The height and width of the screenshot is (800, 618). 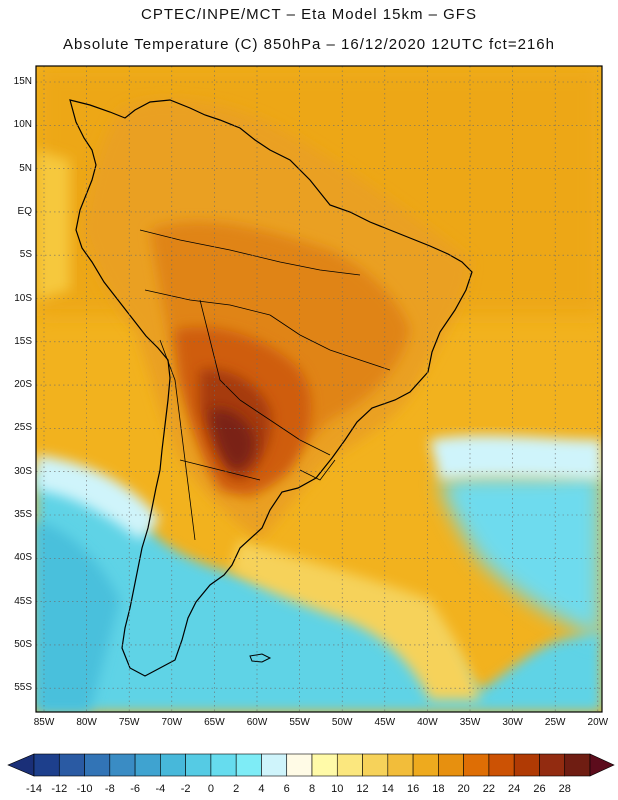 I want to click on lat-tick-label: 10S, so click(x=23, y=298).